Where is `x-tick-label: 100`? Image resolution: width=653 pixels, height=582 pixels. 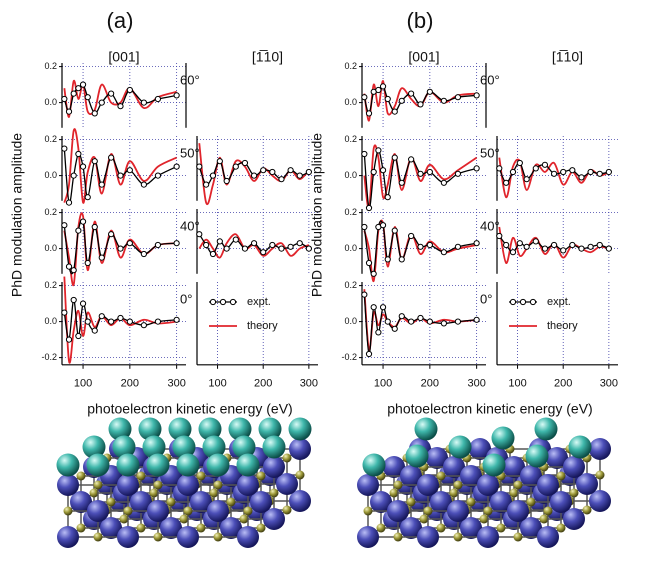 x-tick-label: 100 is located at coordinates (383, 384).